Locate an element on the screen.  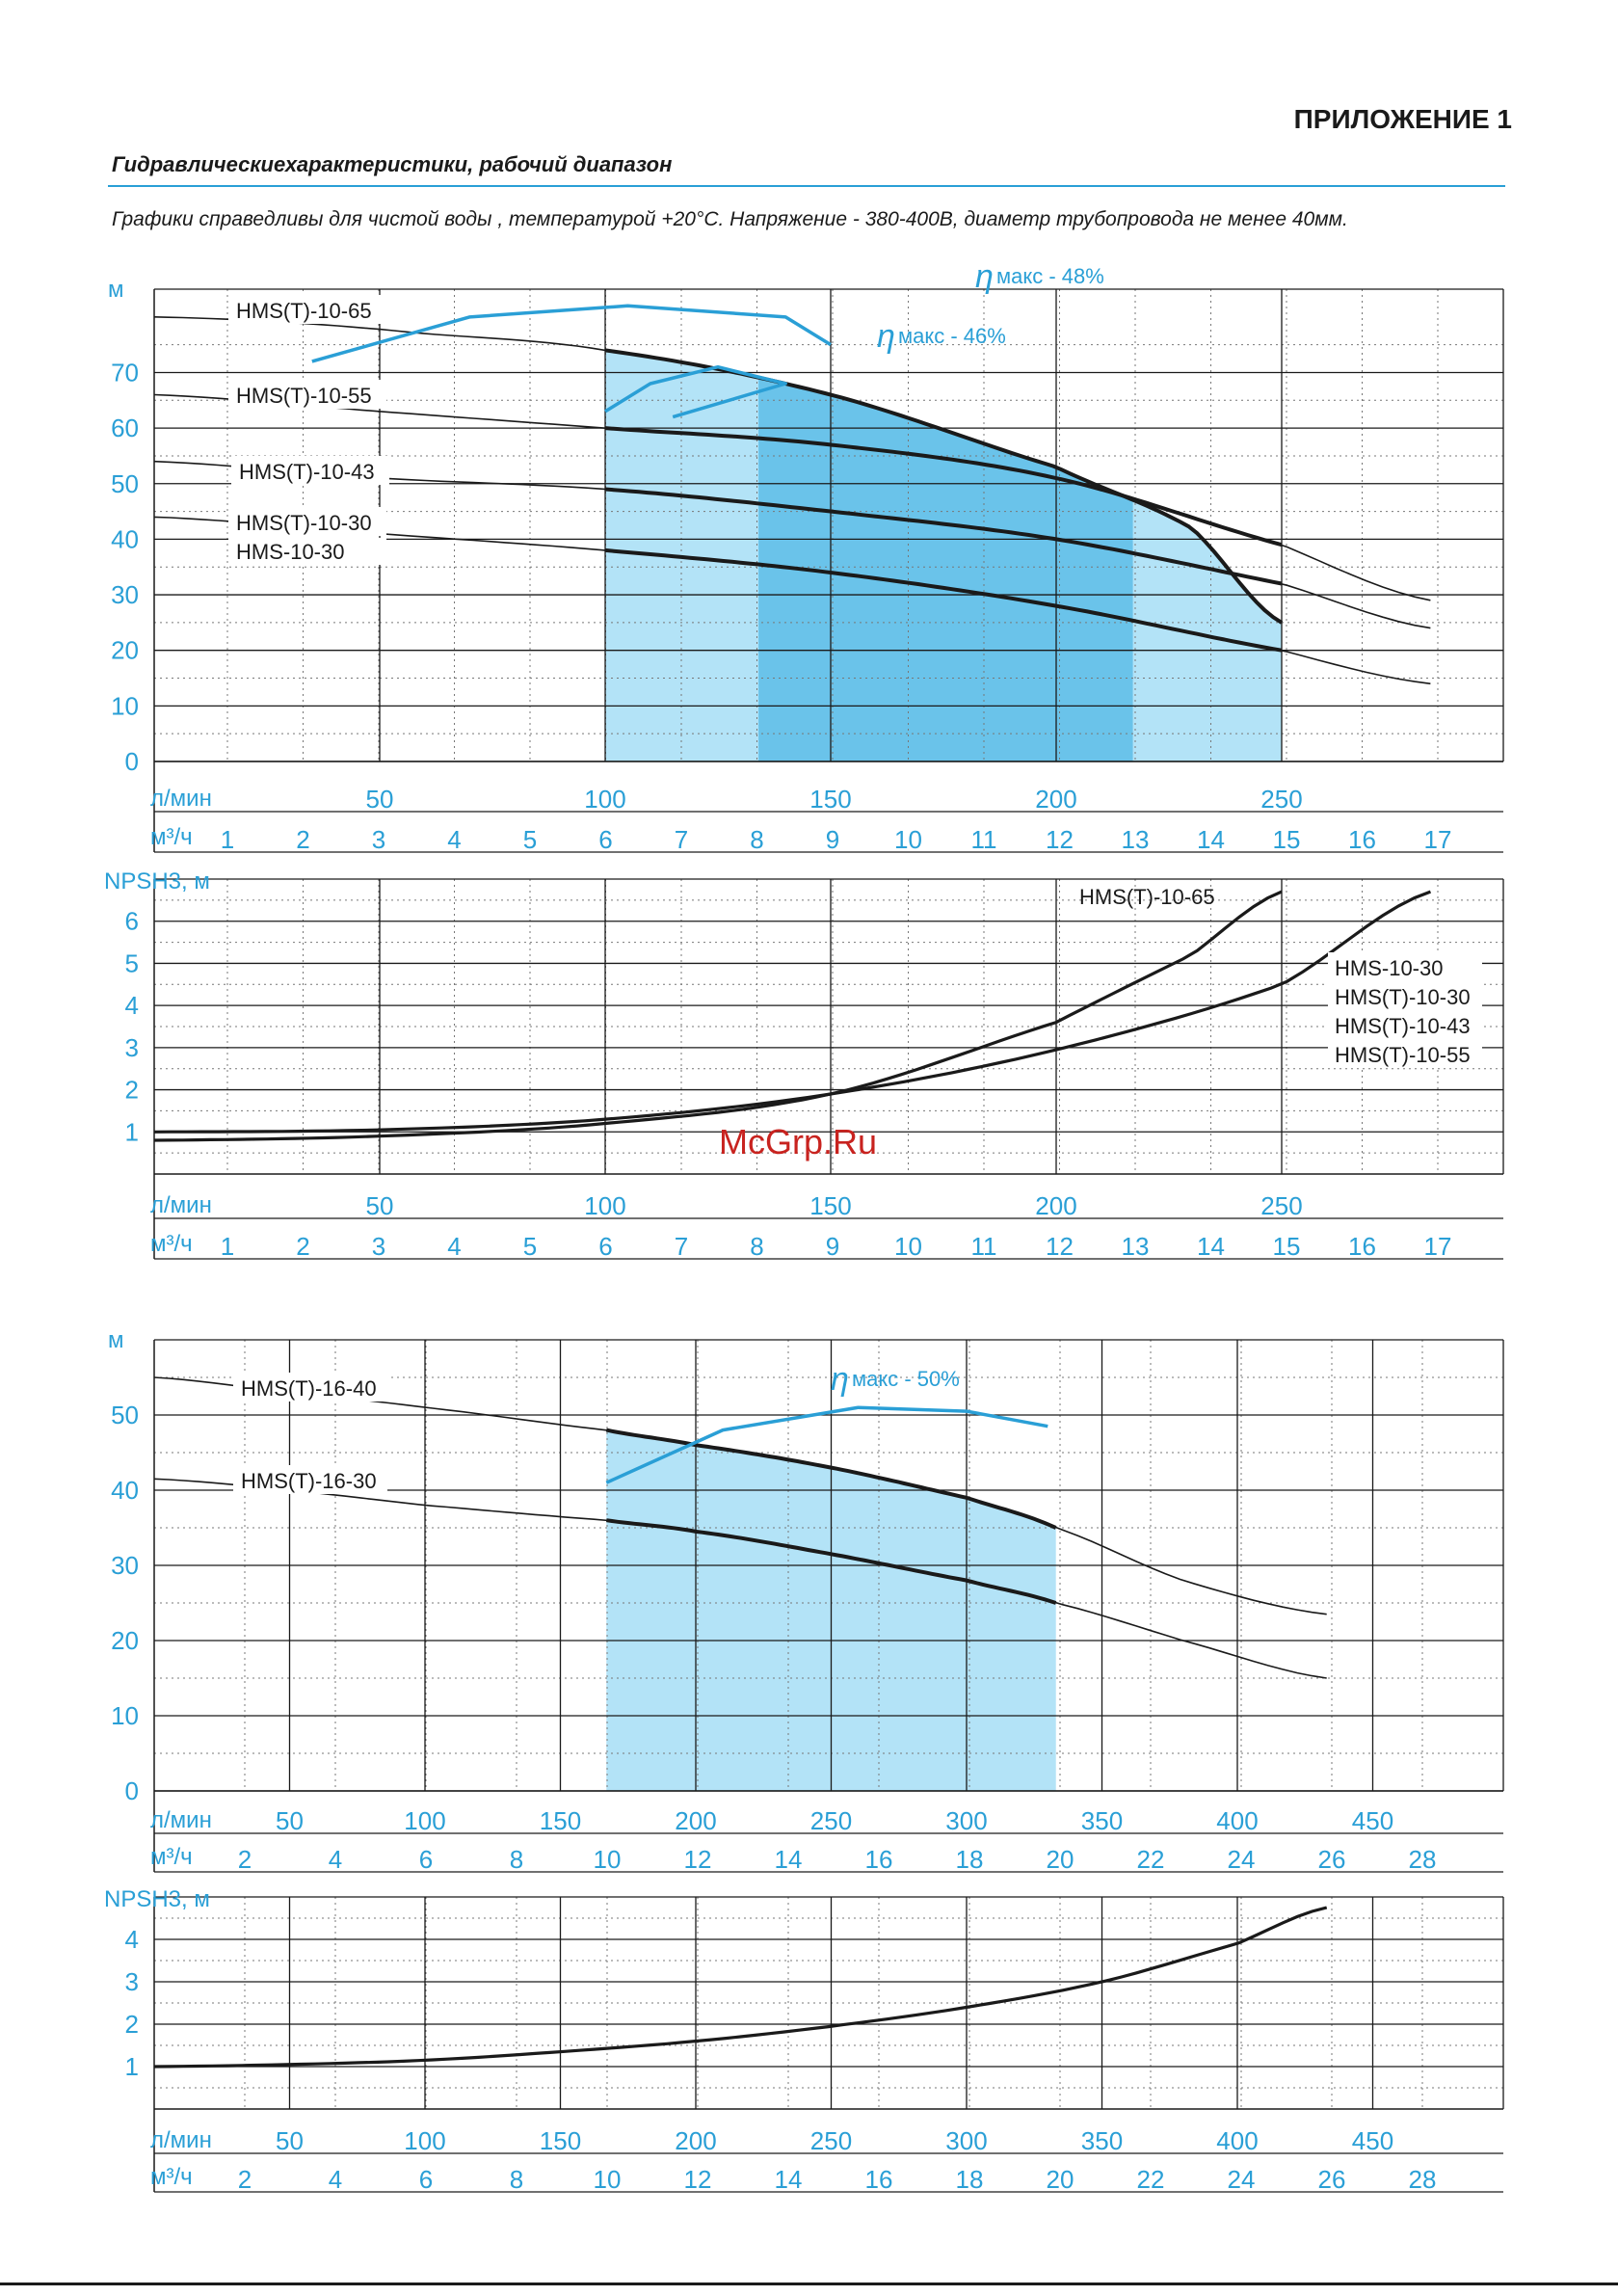
x2-tick-label: 26 is located at coordinates (1332, 1859).